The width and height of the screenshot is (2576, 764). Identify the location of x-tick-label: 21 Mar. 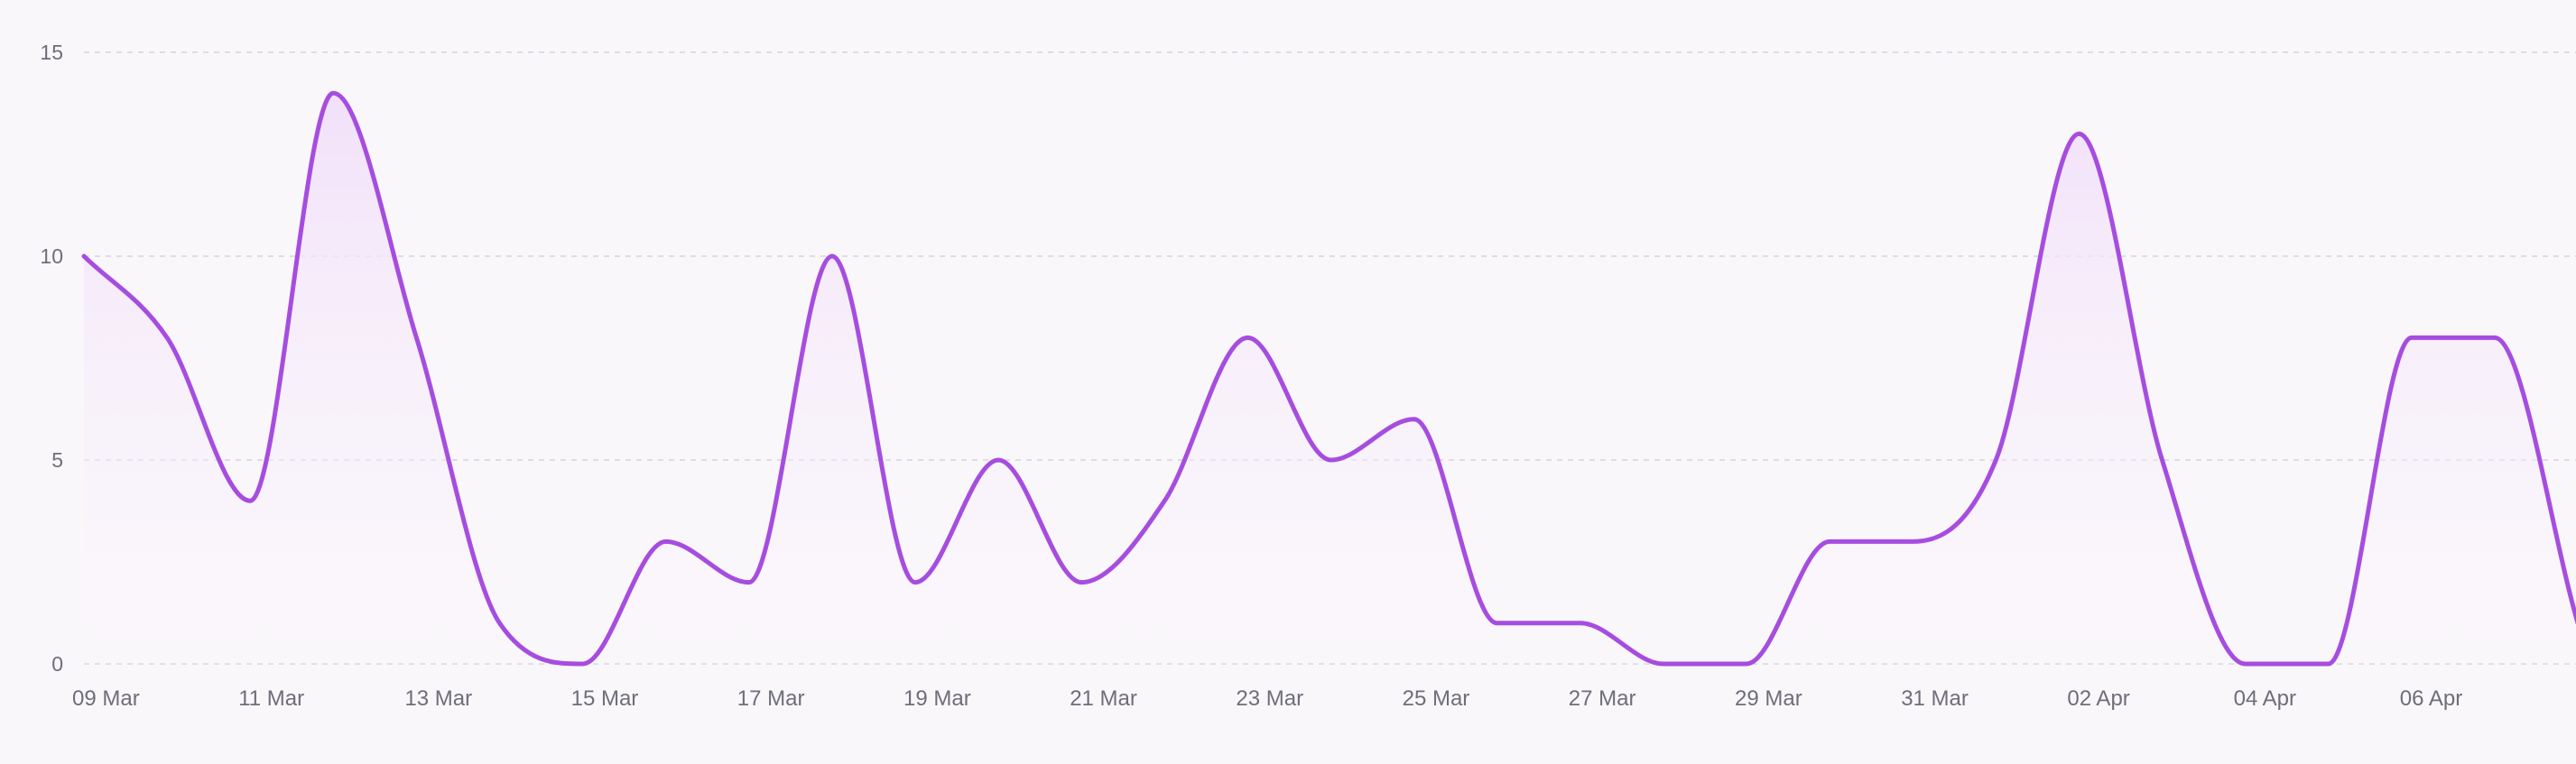
(1103, 698).